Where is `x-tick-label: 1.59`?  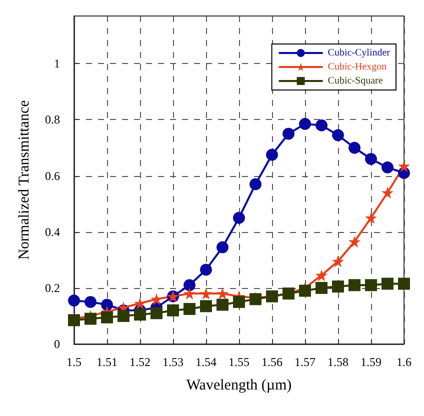
x-tick-label: 1.59 is located at coordinates (371, 362).